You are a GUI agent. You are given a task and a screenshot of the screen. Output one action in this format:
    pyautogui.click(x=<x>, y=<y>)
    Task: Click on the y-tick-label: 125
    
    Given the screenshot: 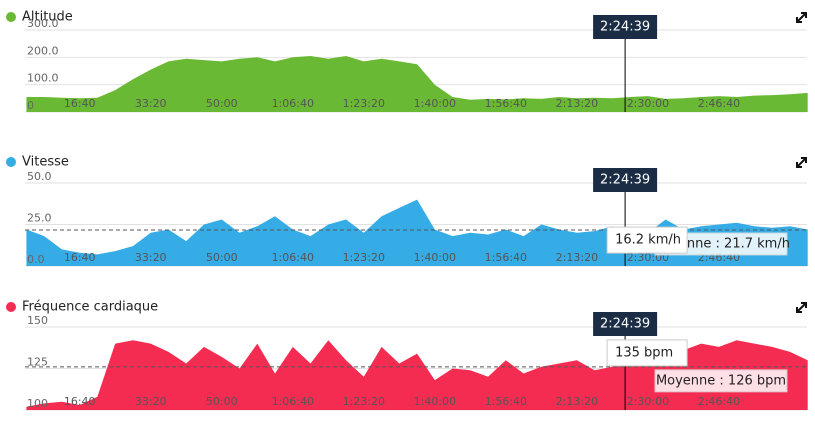 What is the action you would take?
    pyautogui.click(x=37, y=362)
    